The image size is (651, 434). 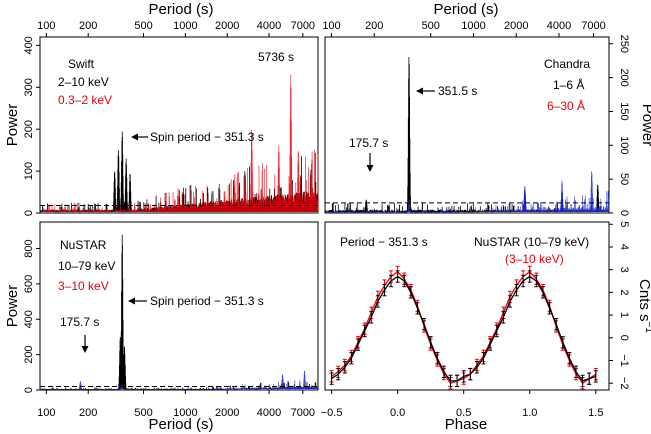 I want to click on chandra-peak-label: 351.5 s, so click(x=457, y=91).